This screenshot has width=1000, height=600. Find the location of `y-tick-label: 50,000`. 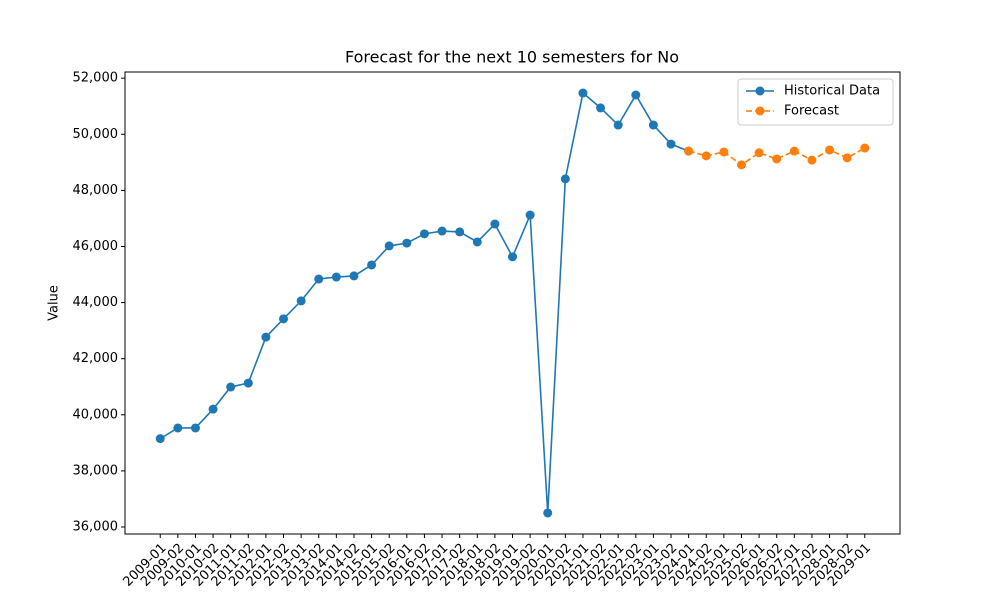

y-tick-label: 50,000 is located at coordinates (96, 134).